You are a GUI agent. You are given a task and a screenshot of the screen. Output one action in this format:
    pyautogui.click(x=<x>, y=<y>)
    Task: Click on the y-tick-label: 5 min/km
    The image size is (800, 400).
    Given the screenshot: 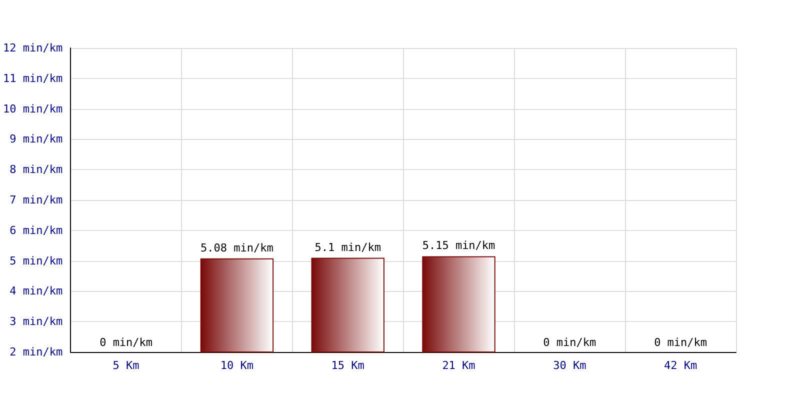 What is the action you would take?
    pyautogui.click(x=36, y=261)
    